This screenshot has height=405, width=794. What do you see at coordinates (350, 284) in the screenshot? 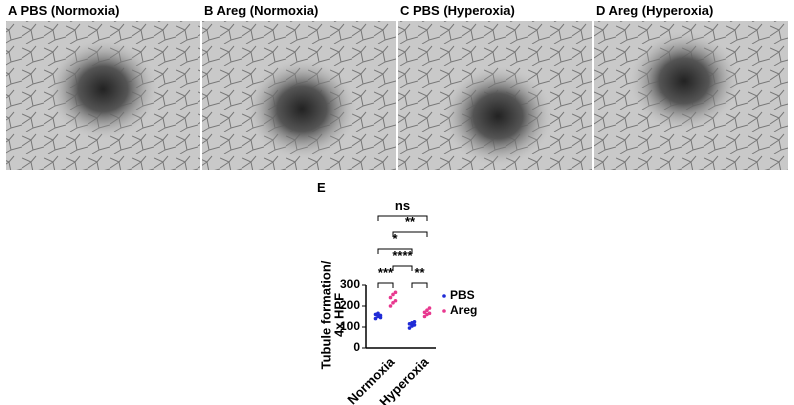
I see `y-tick-label: 300` at bounding box center [350, 284].